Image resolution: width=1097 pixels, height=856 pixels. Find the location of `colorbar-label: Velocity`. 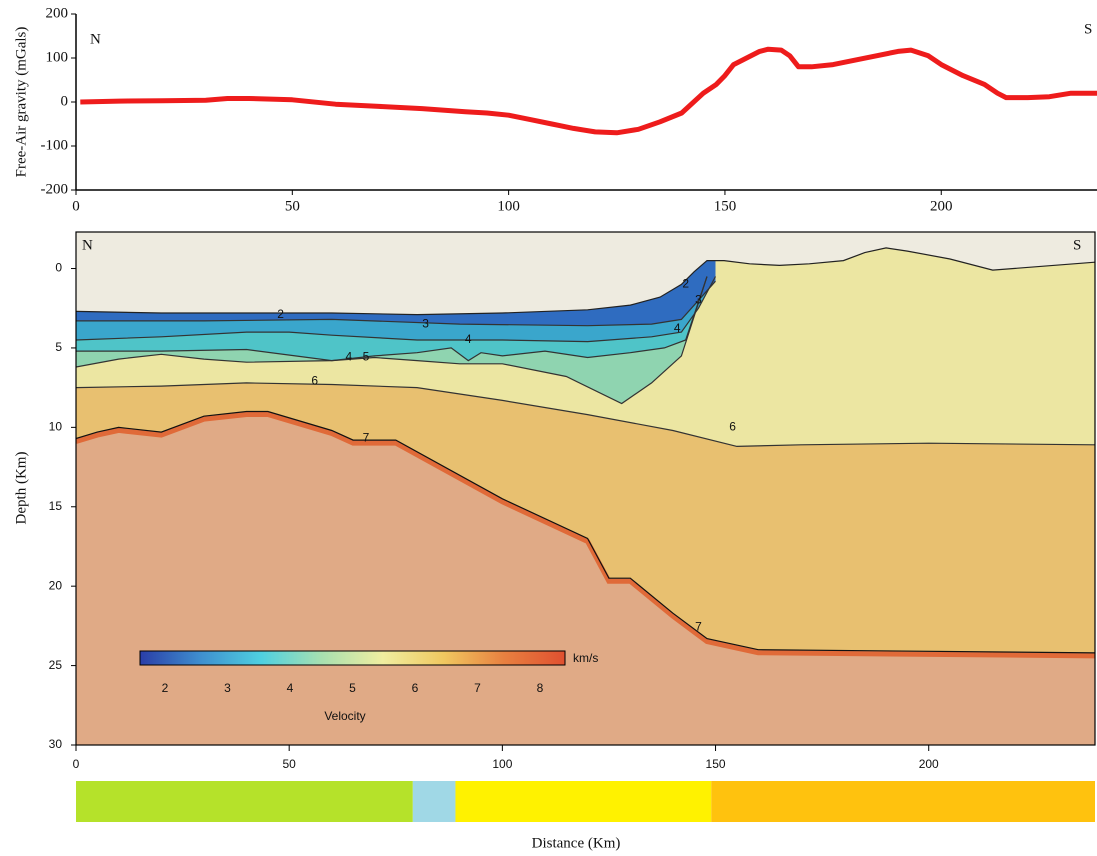

colorbar-label: Velocity is located at coordinates (344, 716).